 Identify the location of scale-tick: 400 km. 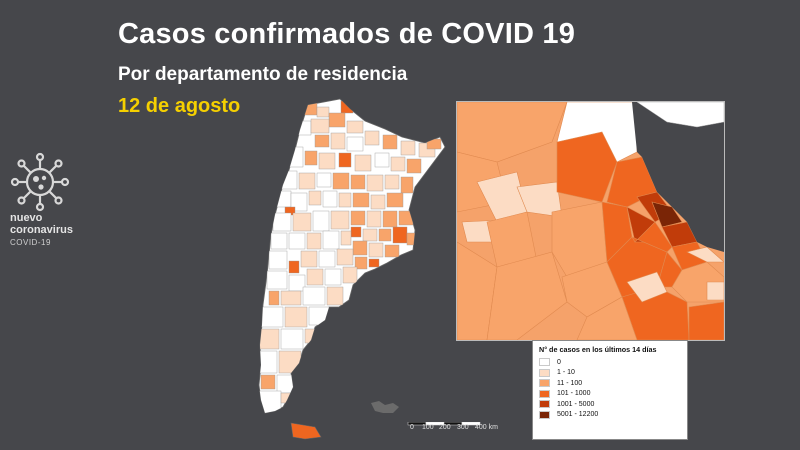
(486, 427).